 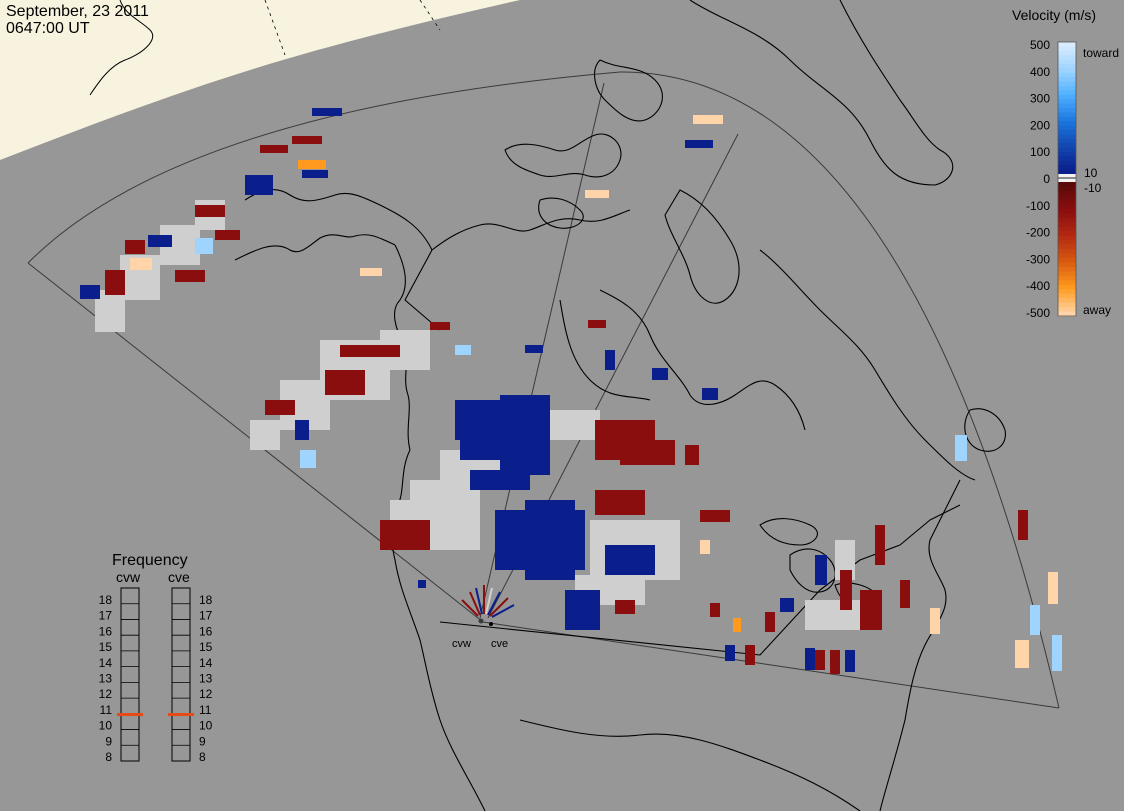 What do you see at coordinates (1054, 15) in the screenshot?
I see `legend-title: Velocity (m/s)` at bounding box center [1054, 15].